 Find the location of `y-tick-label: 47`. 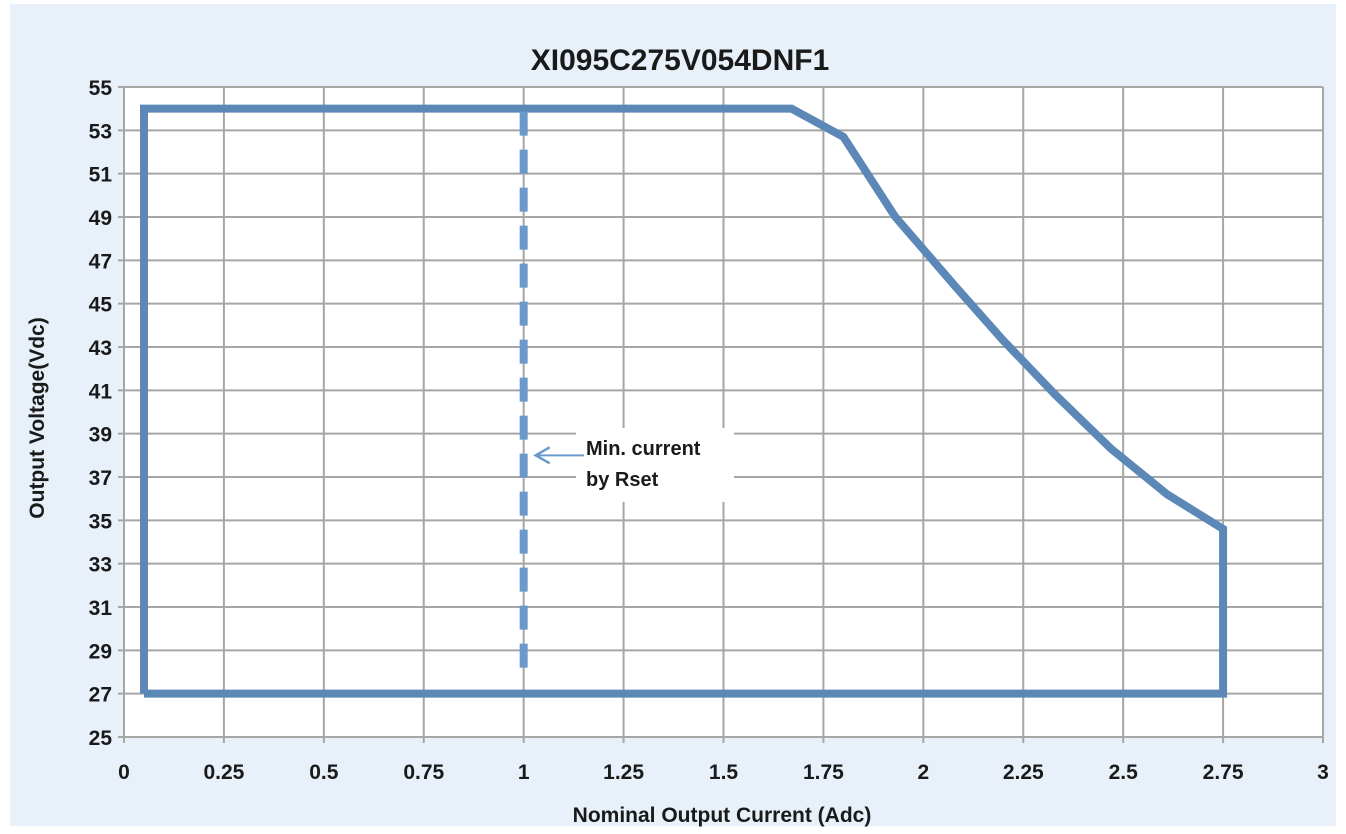

y-tick-label: 47 is located at coordinates (100, 261).